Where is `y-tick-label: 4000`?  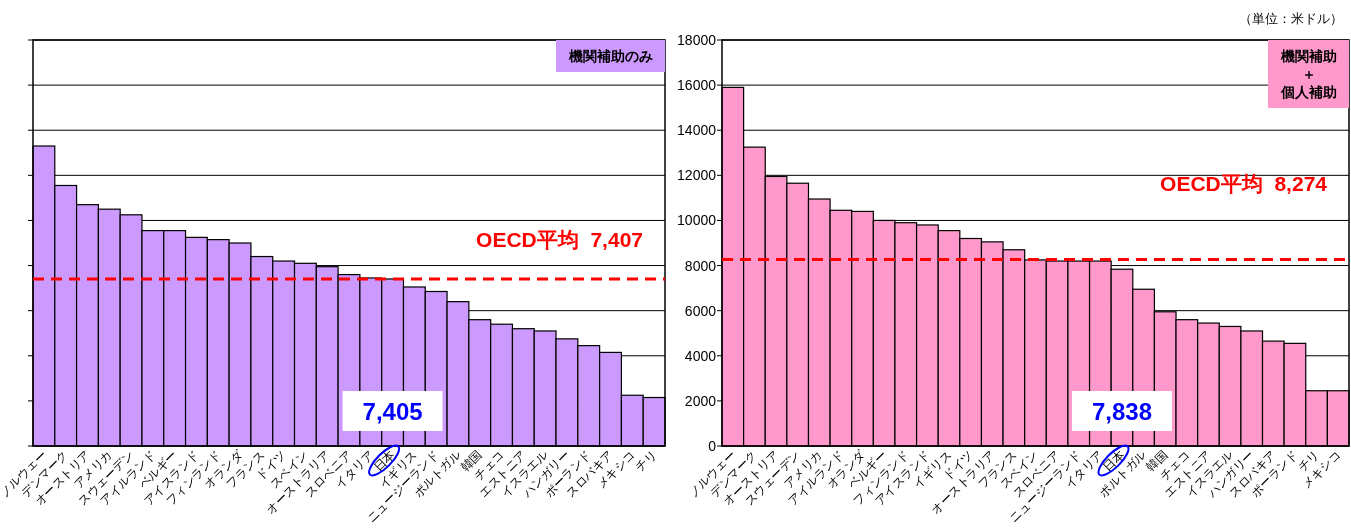 y-tick-label: 4000 is located at coordinates (700, 355).